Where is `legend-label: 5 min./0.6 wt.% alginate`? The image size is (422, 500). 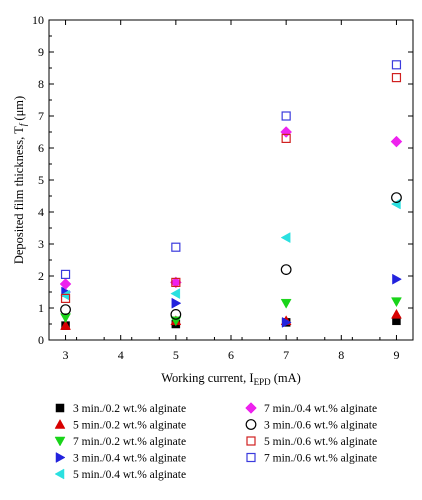 legend-label: 5 min./0.6 wt.% alginate is located at coordinates (320, 442).